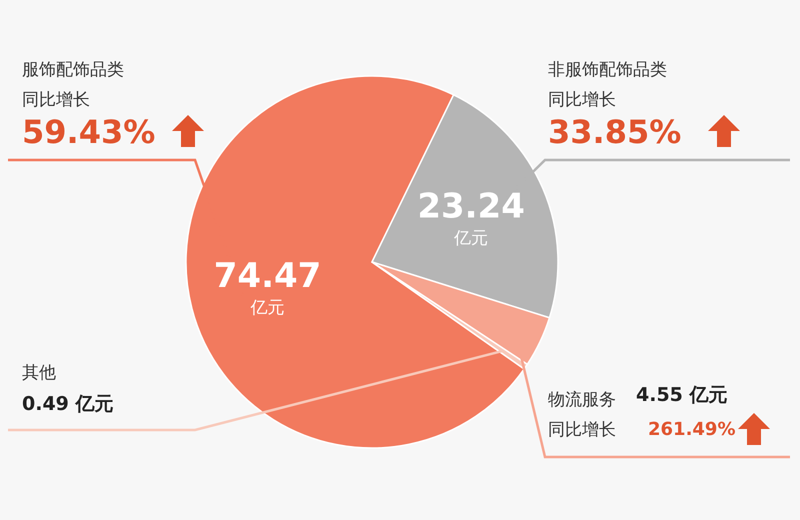 The height and width of the screenshot is (520, 800). Describe the element at coordinates (682, 395) in the screenshot. I see `data-label: 4.55 亿元` at that location.